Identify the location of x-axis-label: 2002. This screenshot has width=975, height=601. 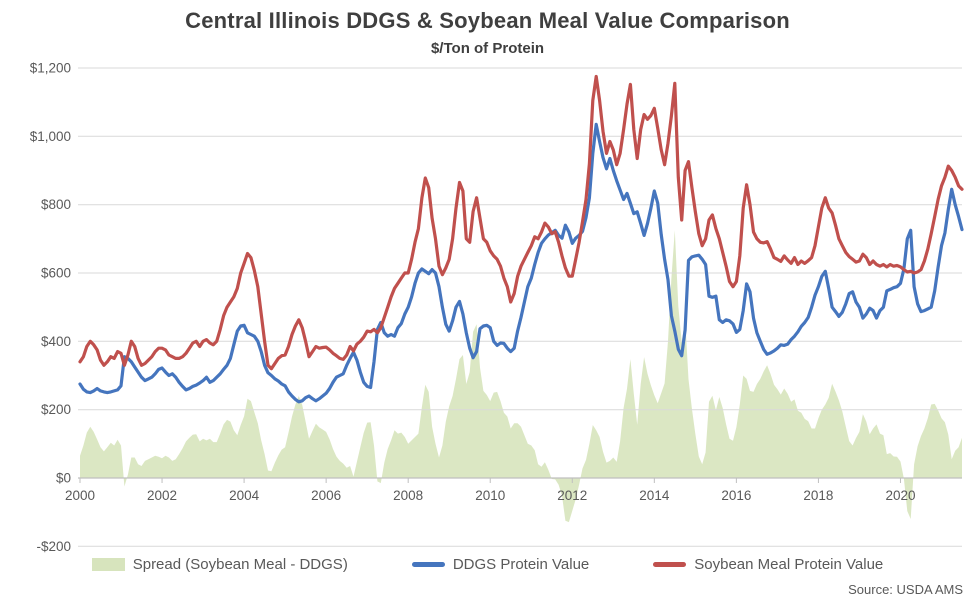
(162, 495).